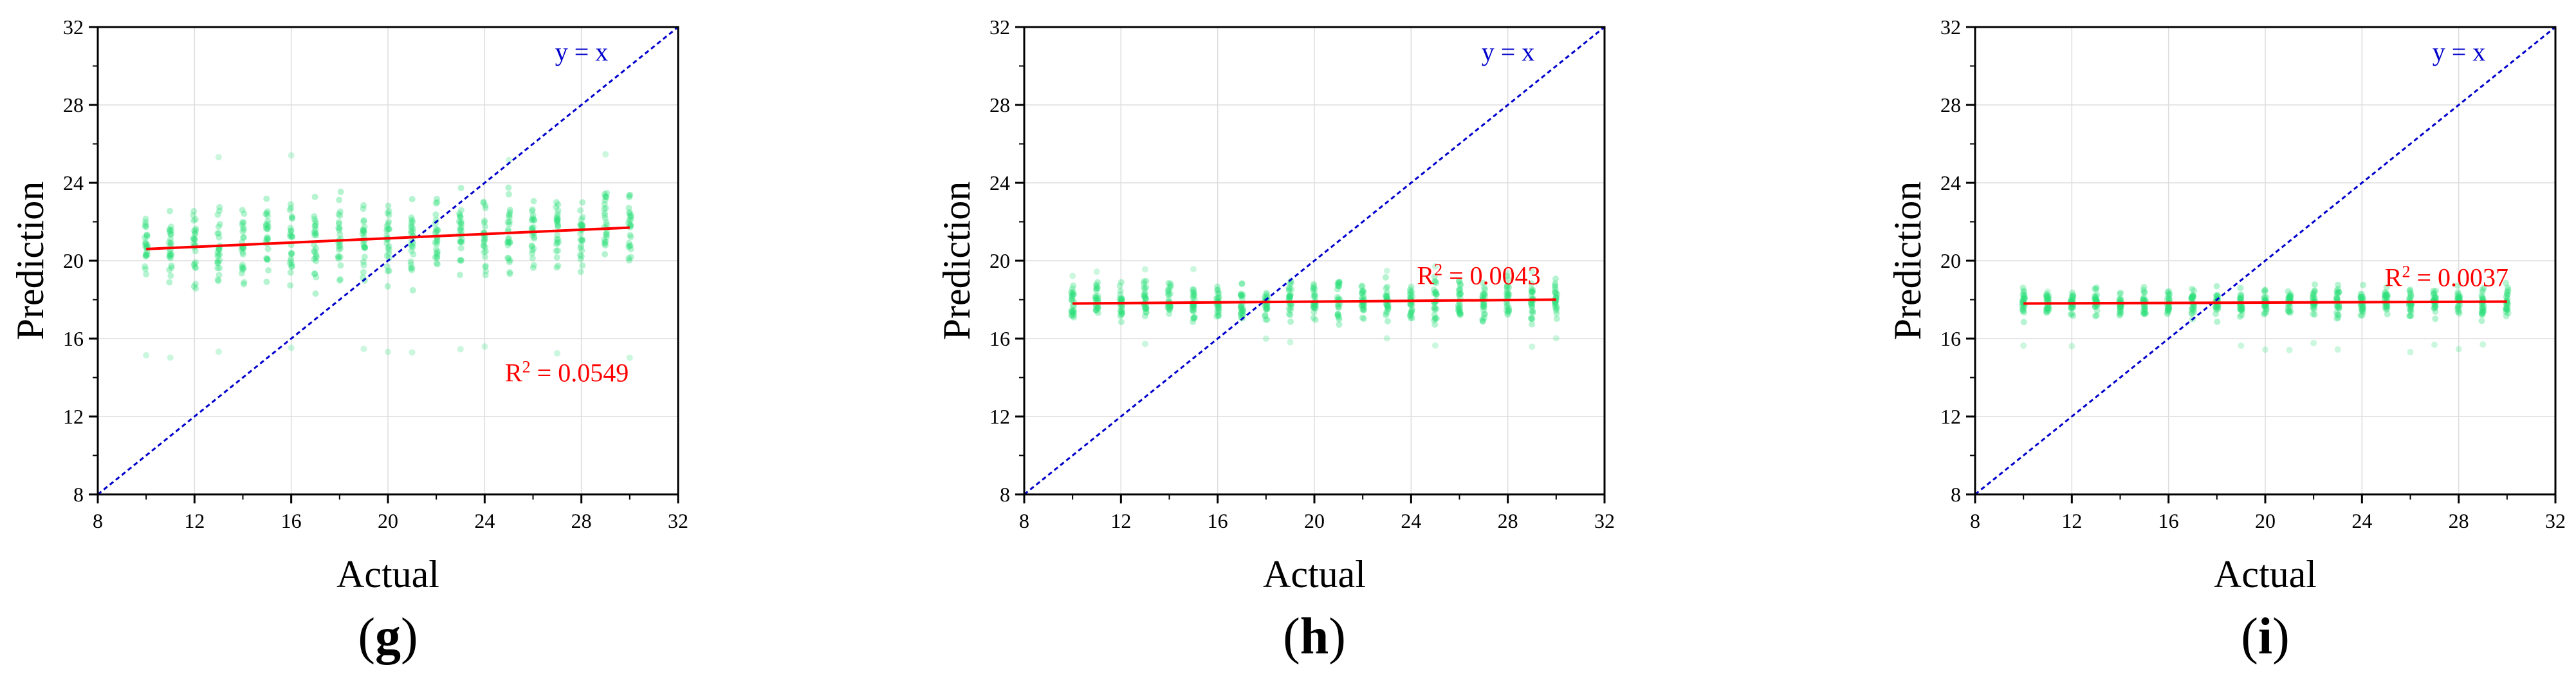 The width and height of the screenshot is (2576, 674). Describe the element at coordinates (2265, 636) in the screenshot. I see `panel-label-letter: i` at that location.